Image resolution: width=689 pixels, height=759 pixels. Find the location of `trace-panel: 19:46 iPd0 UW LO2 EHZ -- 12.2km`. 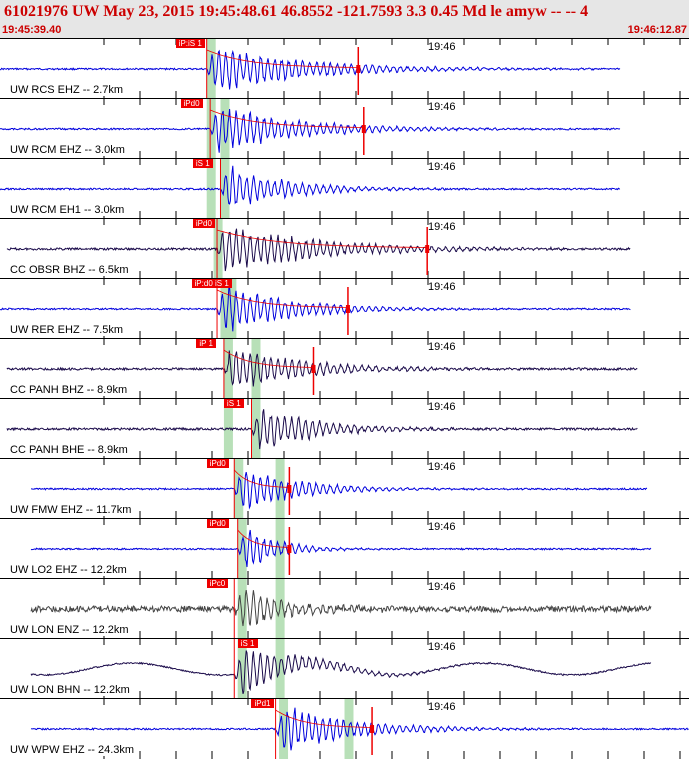

trace-panel: 19:46 iPd0 UW LO2 EHZ -- 12.2km is located at coordinates (344, 548).